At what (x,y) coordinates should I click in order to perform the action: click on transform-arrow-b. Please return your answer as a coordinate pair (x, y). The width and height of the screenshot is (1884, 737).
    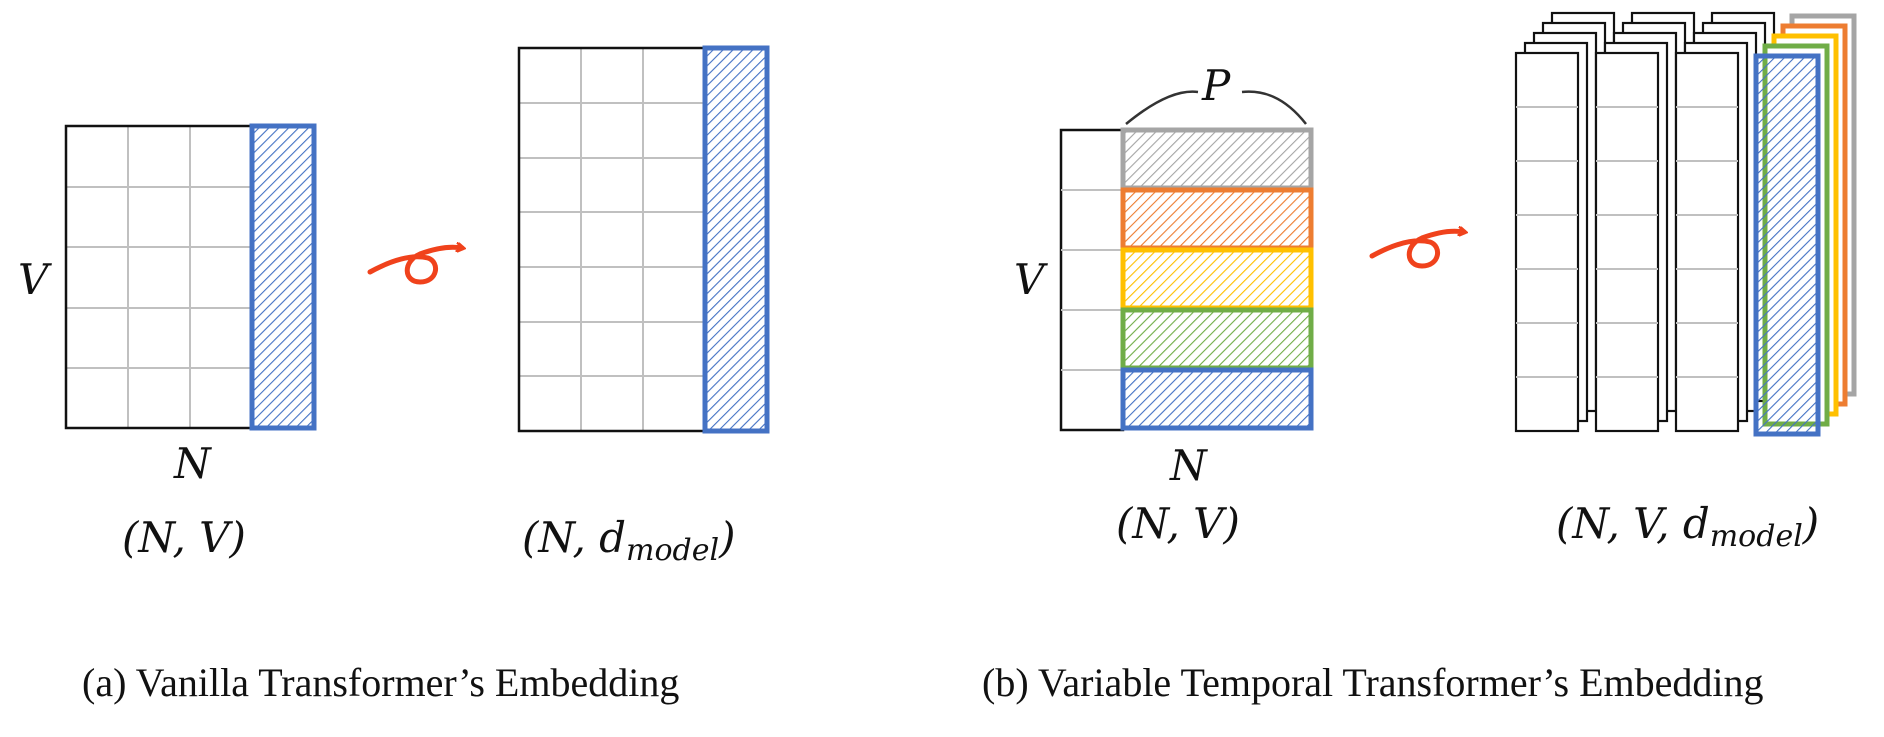
    Looking at the image, I should click on (1416, 250).